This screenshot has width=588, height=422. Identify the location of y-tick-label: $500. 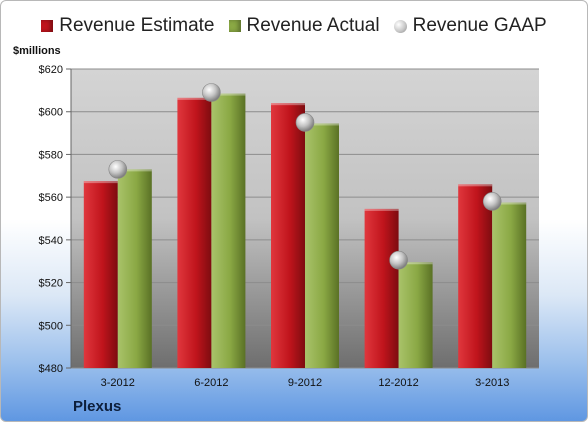
(51, 326).